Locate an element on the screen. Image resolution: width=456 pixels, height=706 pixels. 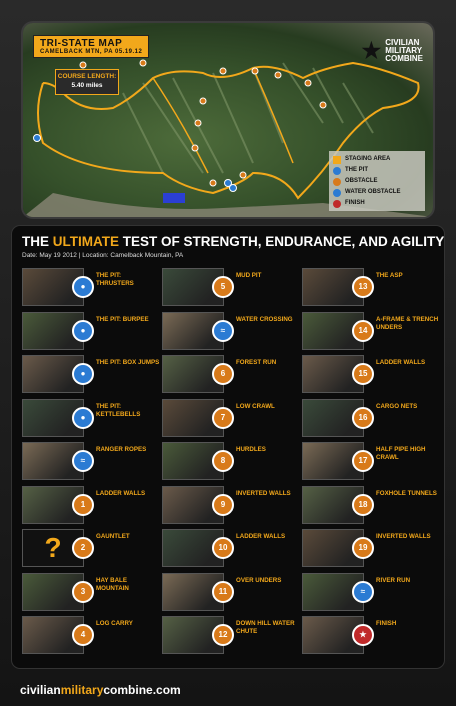
obstacle-name: RANGER ROPES is located at coordinates (121, 449).